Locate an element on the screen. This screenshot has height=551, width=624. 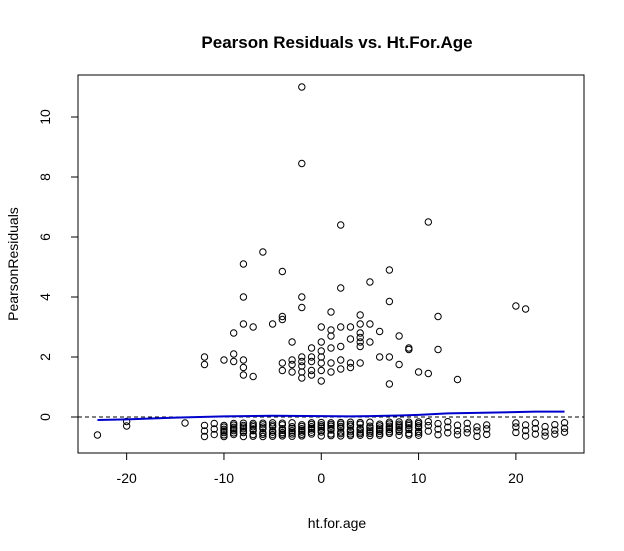
y-axis-title: PearsonResiduals is located at coordinates (13, 264).